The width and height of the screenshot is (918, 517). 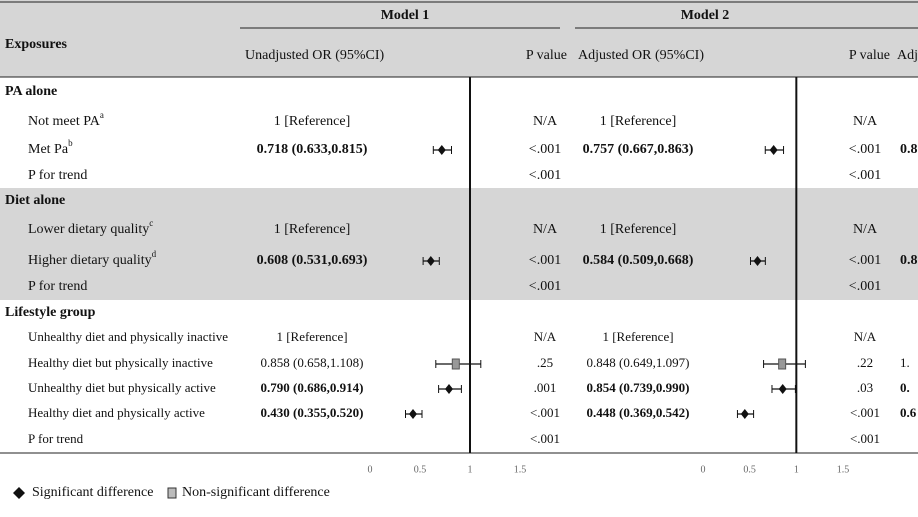 I want to click on legend-label: Significant difference, so click(x=92, y=492).